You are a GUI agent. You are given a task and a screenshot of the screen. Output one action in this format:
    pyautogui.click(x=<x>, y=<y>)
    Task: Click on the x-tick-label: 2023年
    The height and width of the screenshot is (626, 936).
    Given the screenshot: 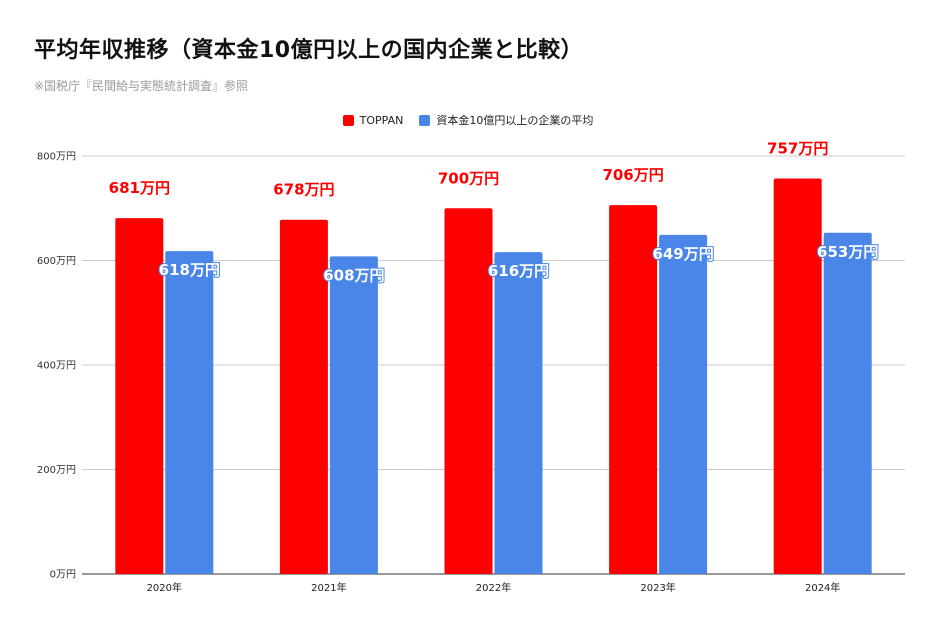 What is the action you would take?
    pyautogui.click(x=657, y=587)
    